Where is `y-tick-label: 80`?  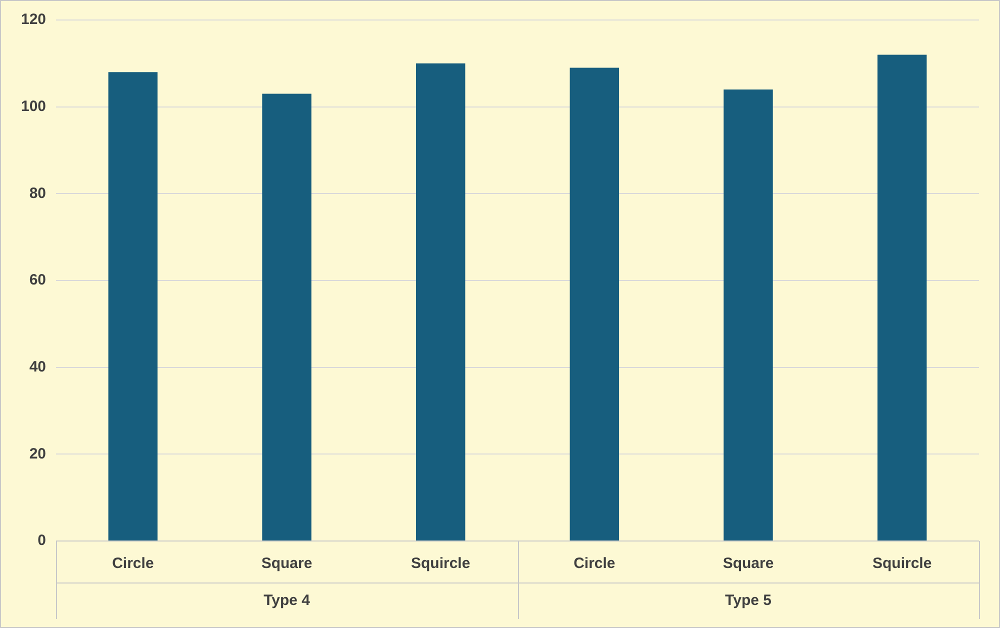
y-tick-label: 80 is located at coordinates (37, 193).